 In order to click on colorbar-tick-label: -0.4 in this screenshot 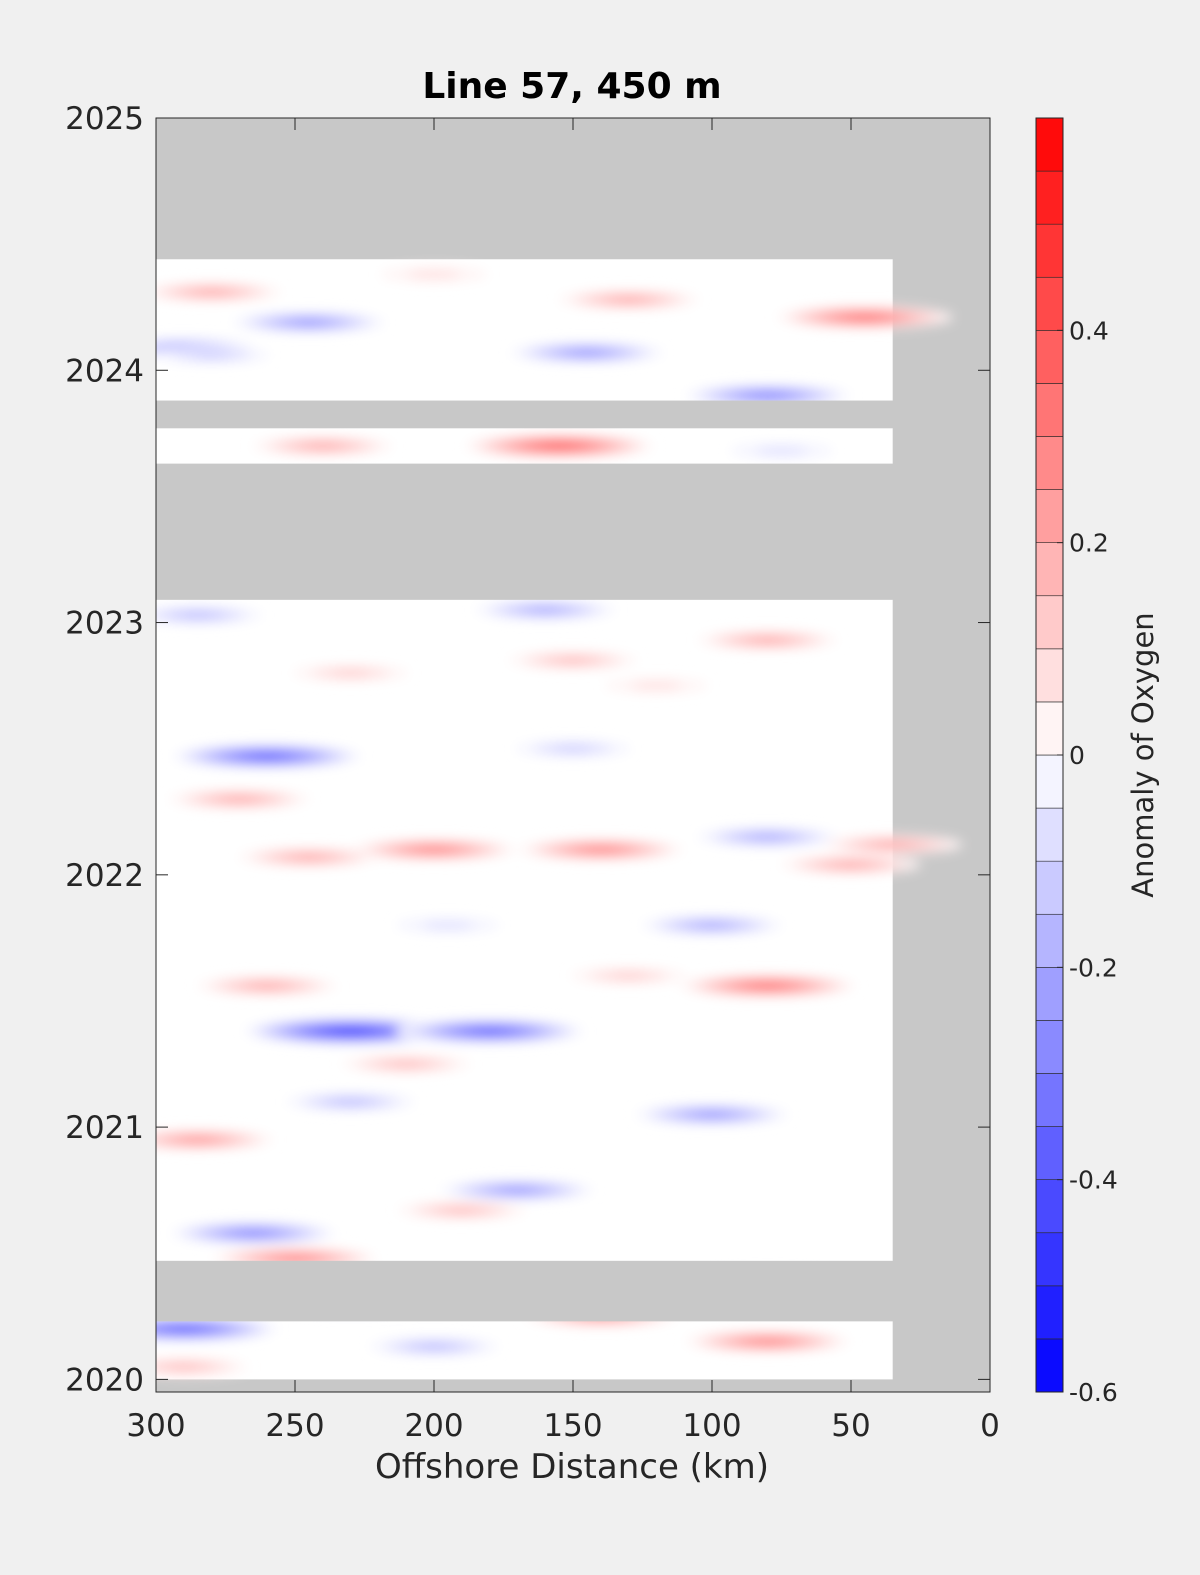, I will do `click(1093, 1180)`.